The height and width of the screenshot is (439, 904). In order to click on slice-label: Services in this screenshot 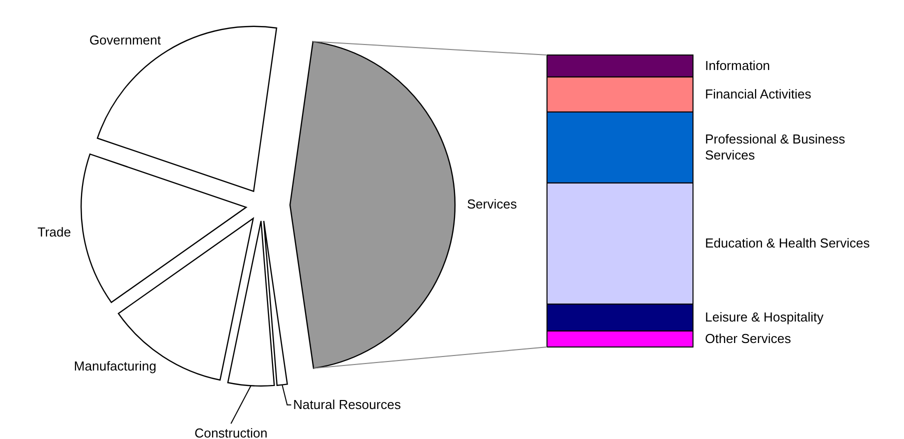, I will do `click(492, 204)`.